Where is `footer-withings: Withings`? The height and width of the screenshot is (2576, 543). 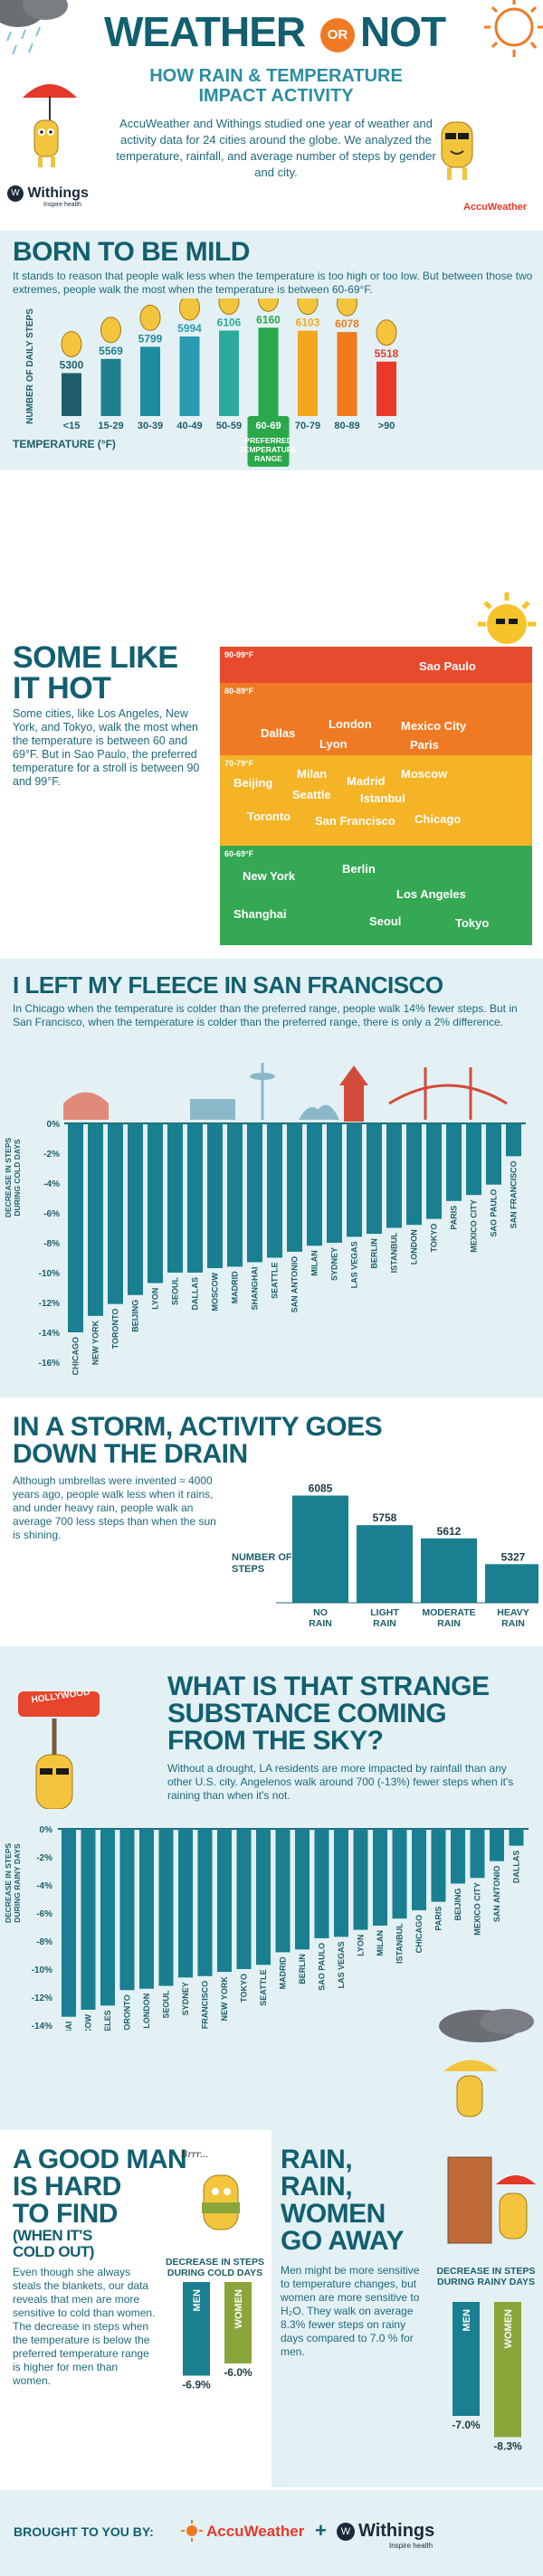 footer-withings: Withings is located at coordinates (396, 2531).